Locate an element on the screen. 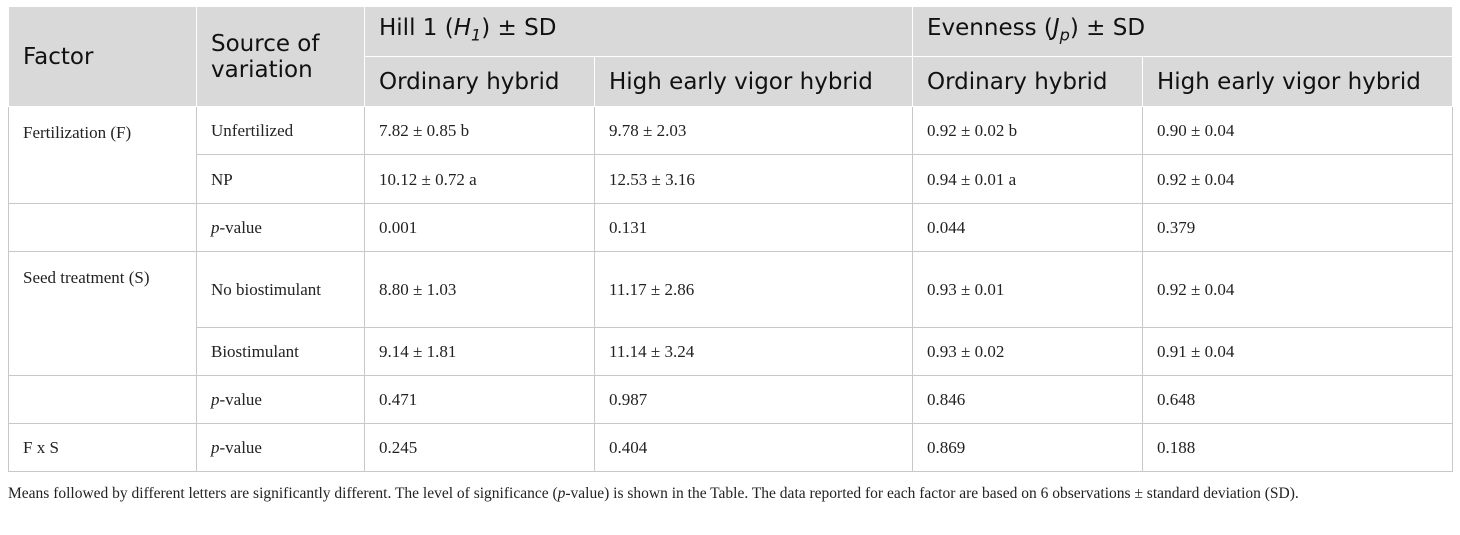 This screenshot has width=1460, height=535. value-cell: 8.80 ± 1.03 is located at coordinates (479, 289).